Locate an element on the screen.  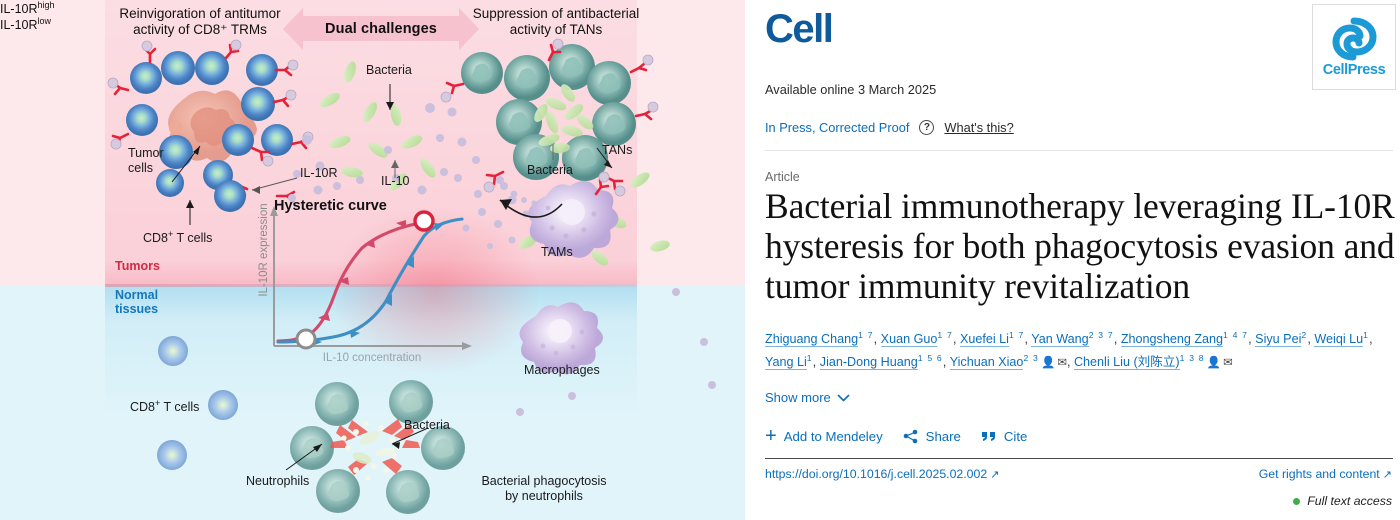
chart-title: Hysteretic curve is located at coordinates (330, 206).